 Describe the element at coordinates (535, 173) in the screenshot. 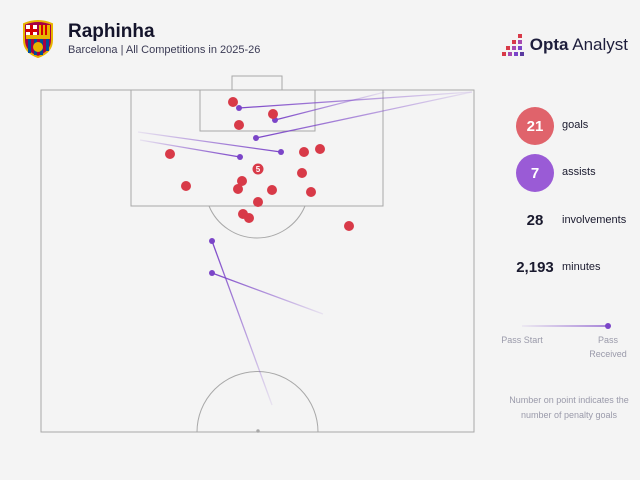

I see `assists-bubble: 7` at that location.